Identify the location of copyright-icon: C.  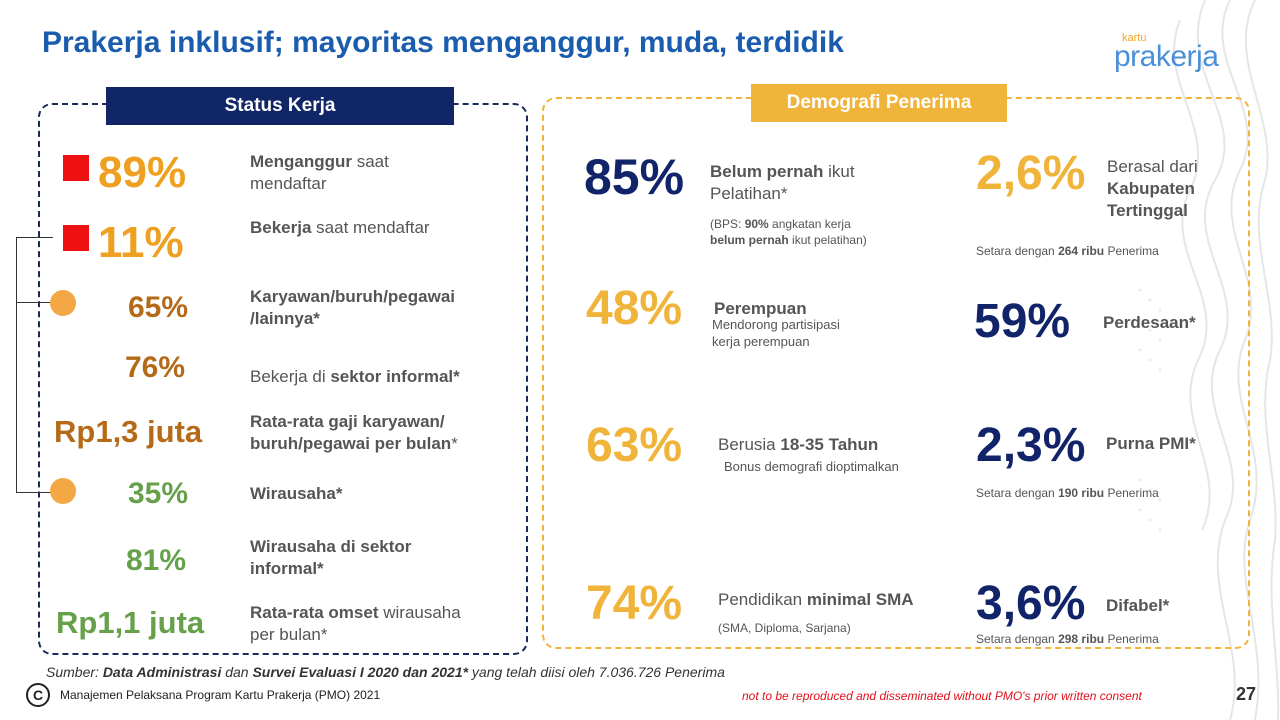
(38, 695).